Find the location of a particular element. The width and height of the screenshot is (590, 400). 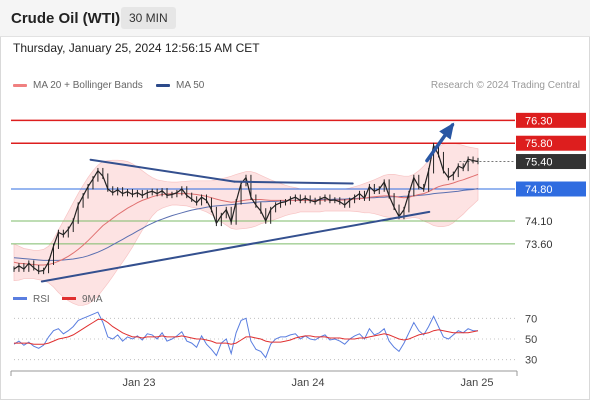

rsi-line is located at coordinates (245, 335).